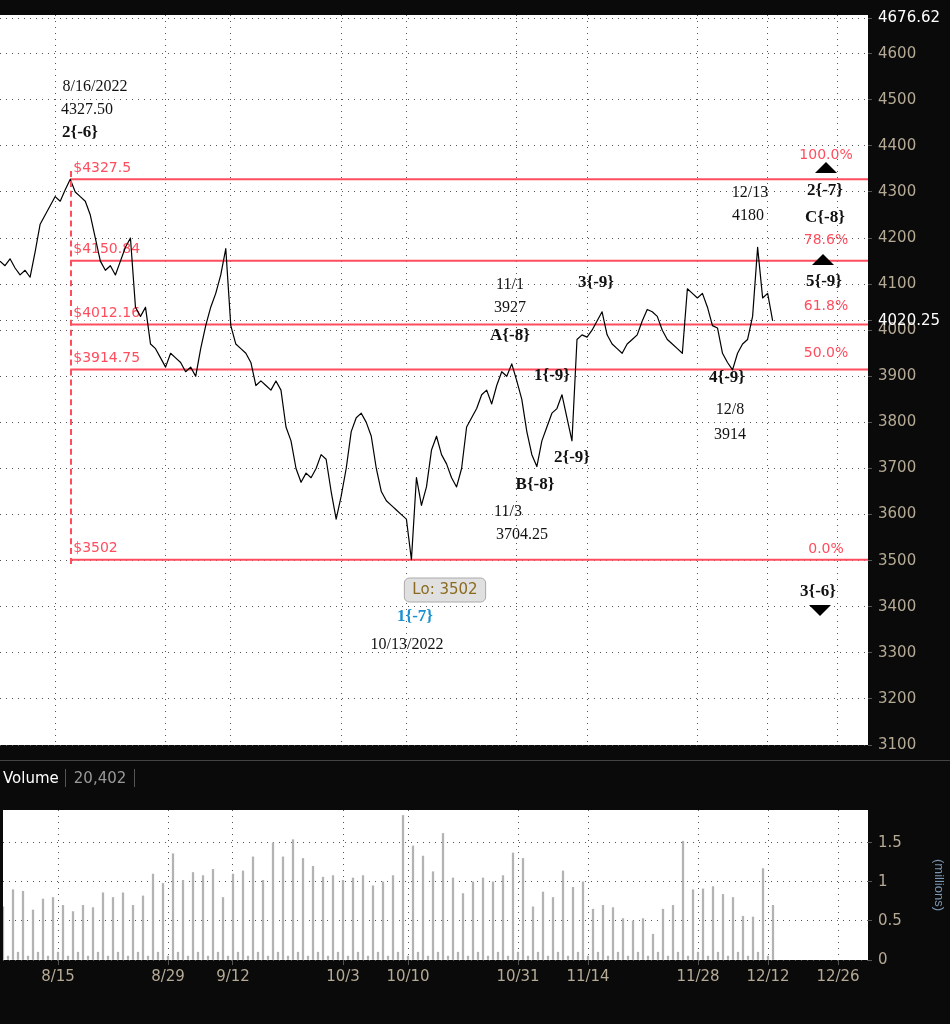  I want to click on y-tick-label: 1.5, so click(890, 841).